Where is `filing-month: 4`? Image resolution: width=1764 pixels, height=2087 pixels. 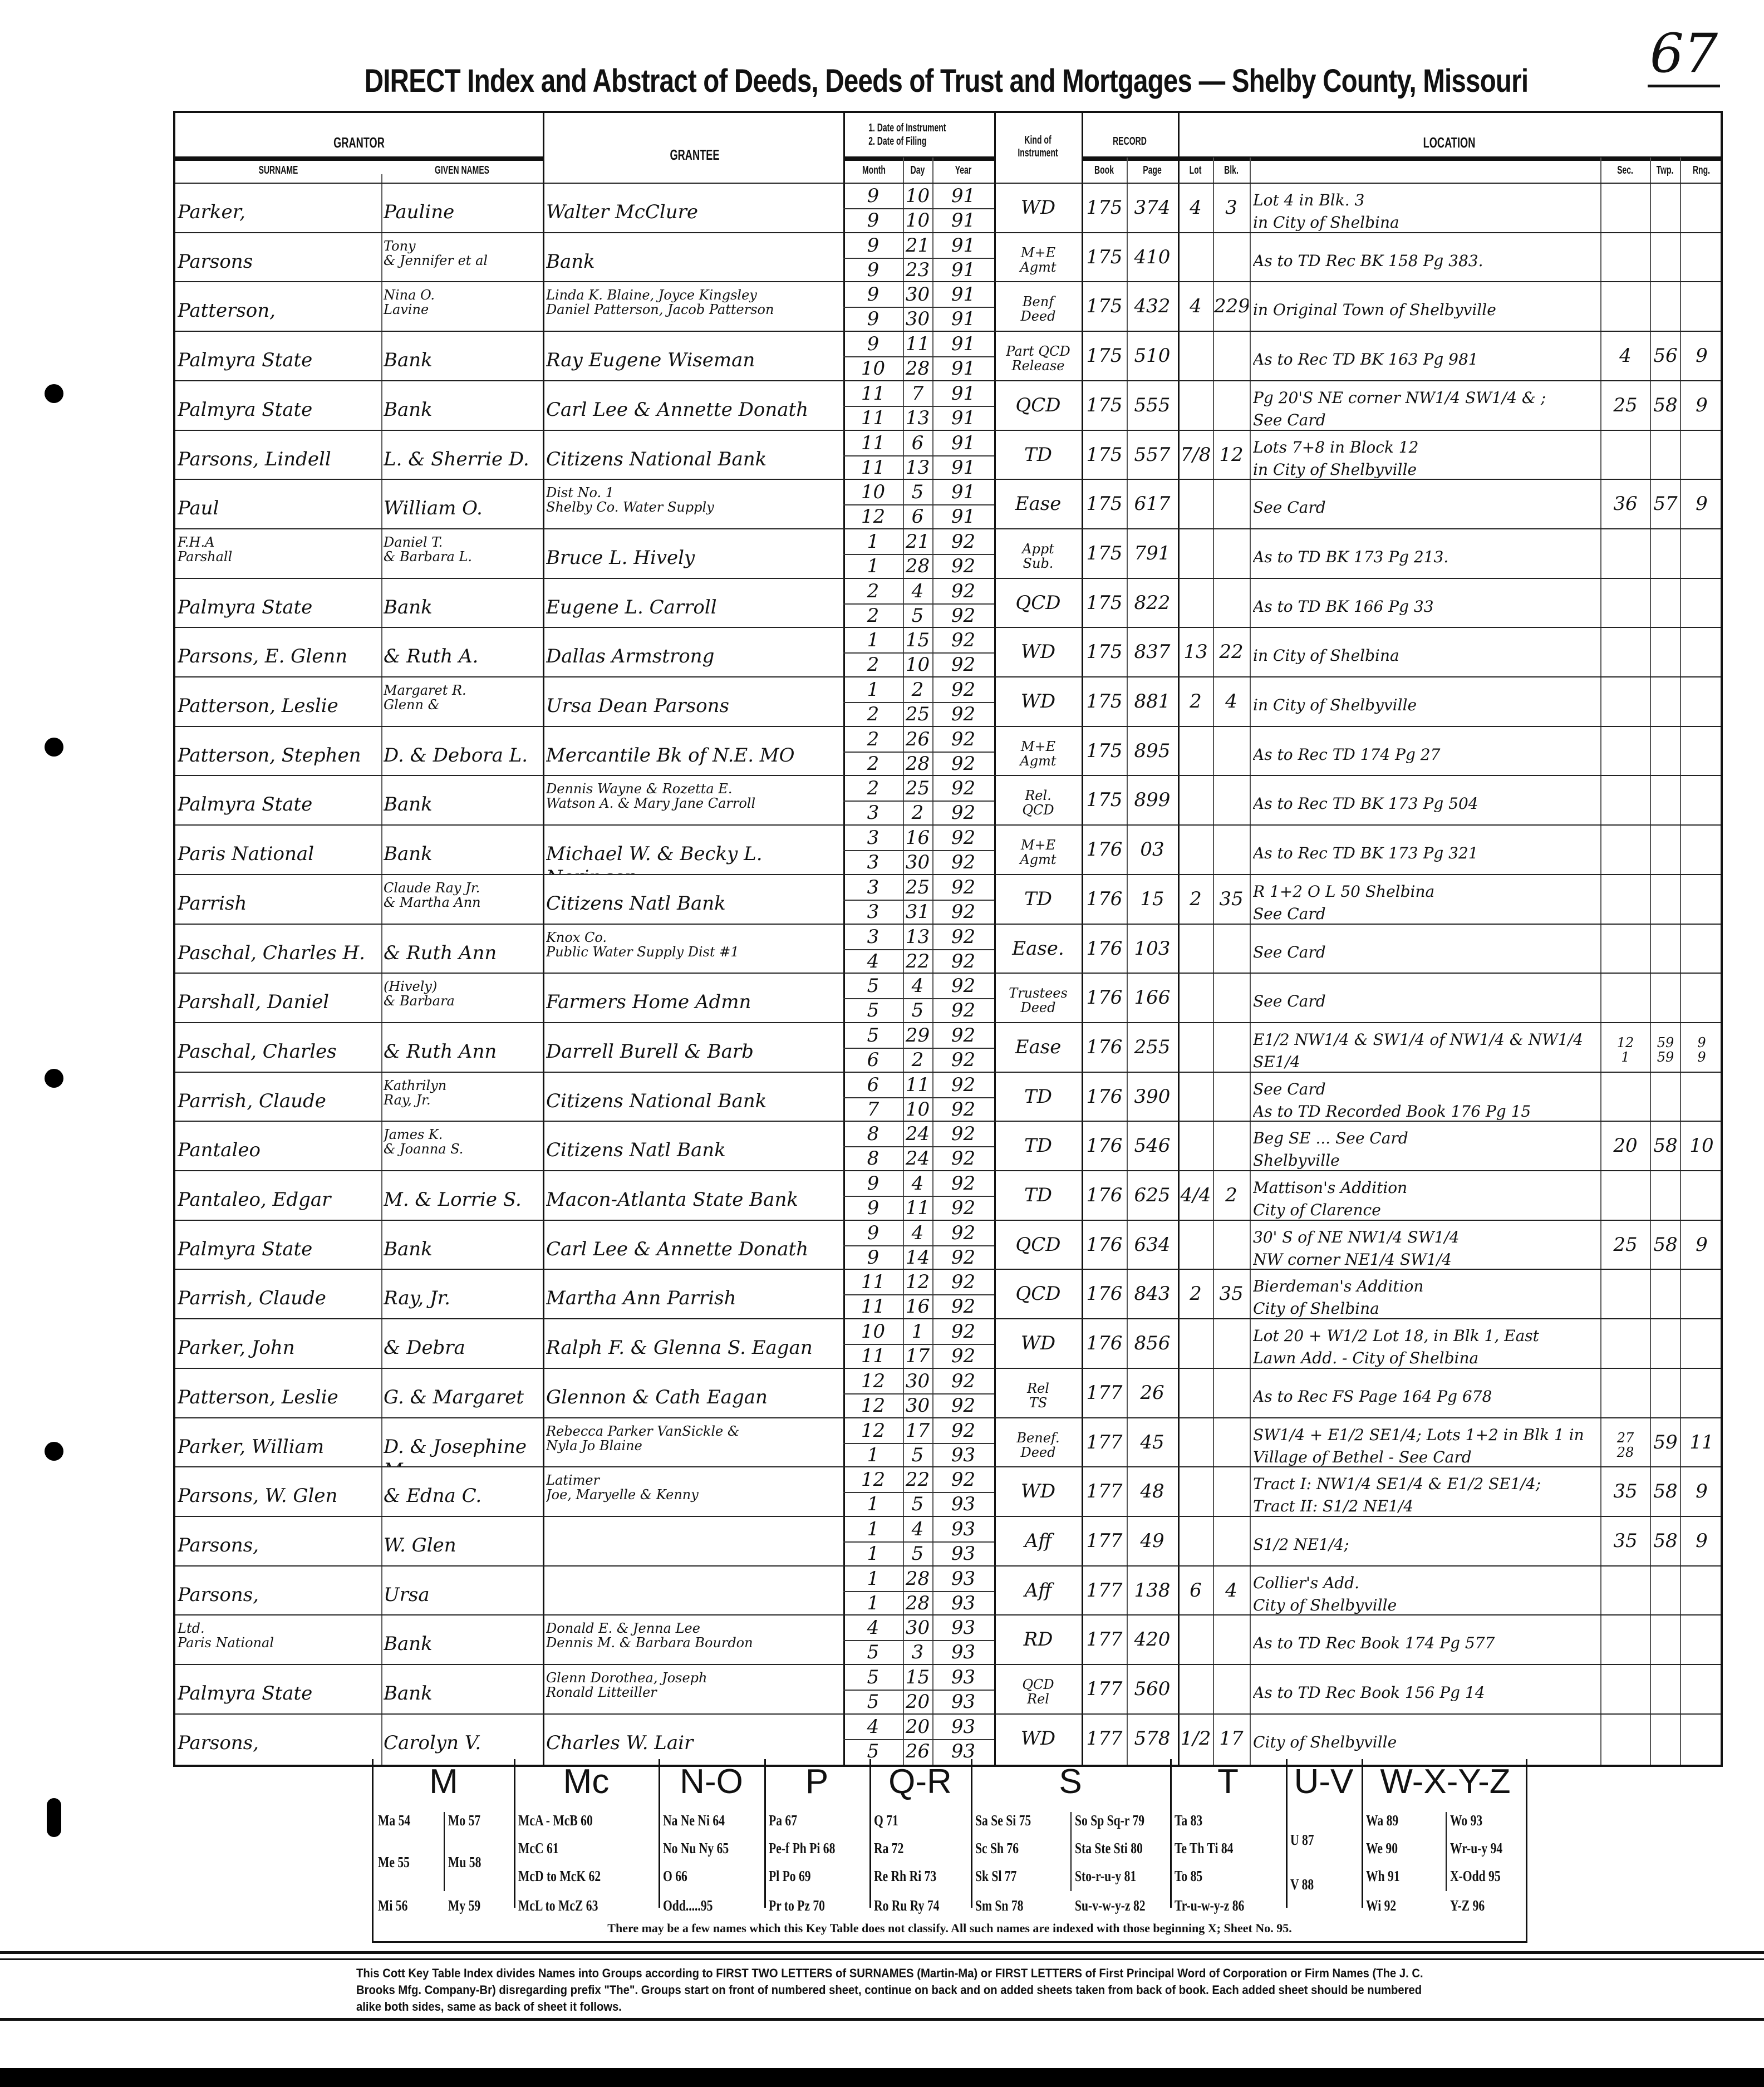
filing-month: 4 is located at coordinates (873, 961).